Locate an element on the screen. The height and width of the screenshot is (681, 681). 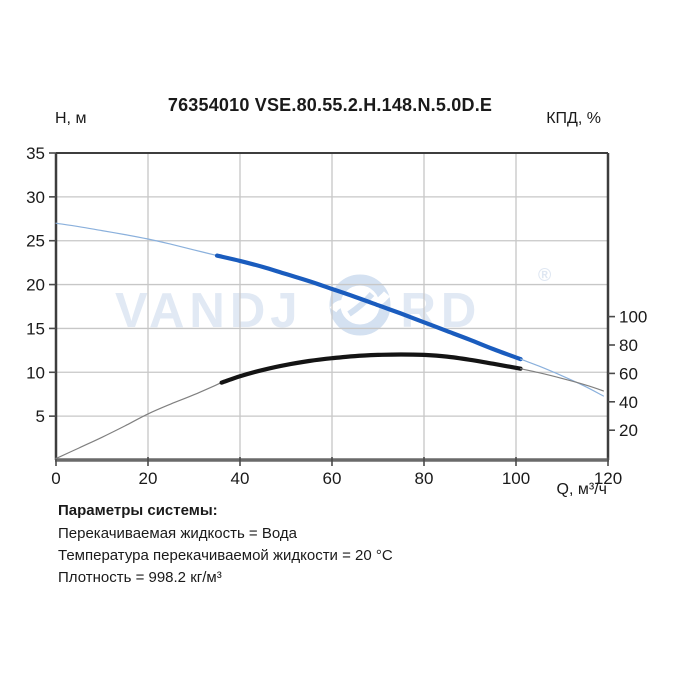
left-axis-tick-label: 10 is located at coordinates (35, 372).